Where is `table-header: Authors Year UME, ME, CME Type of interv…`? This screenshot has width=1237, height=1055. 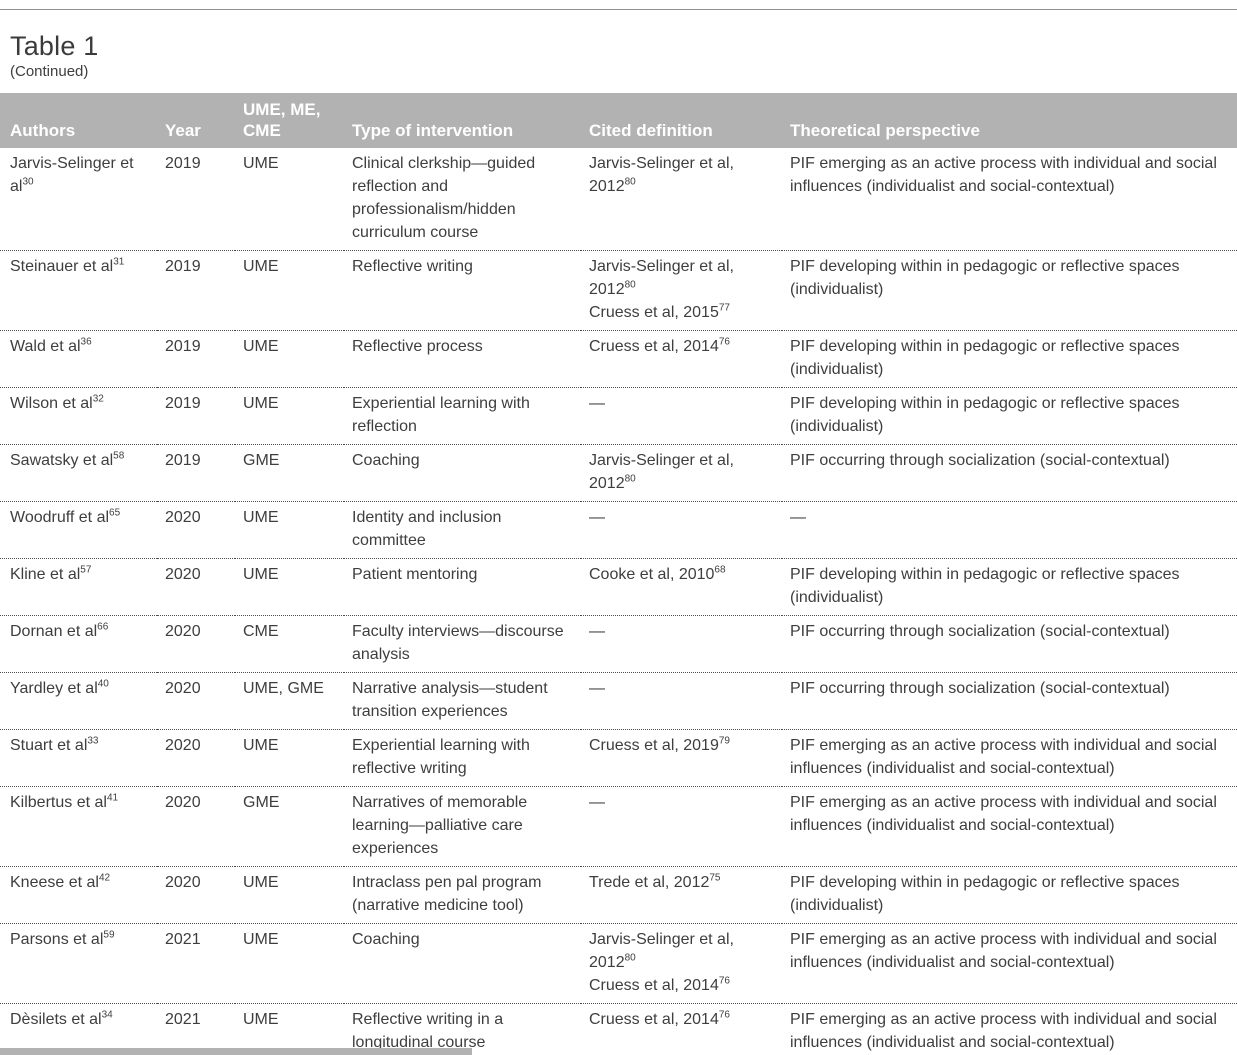
table-header: Authors Year UME, ME, CME Type of interv… is located at coordinates (618, 120).